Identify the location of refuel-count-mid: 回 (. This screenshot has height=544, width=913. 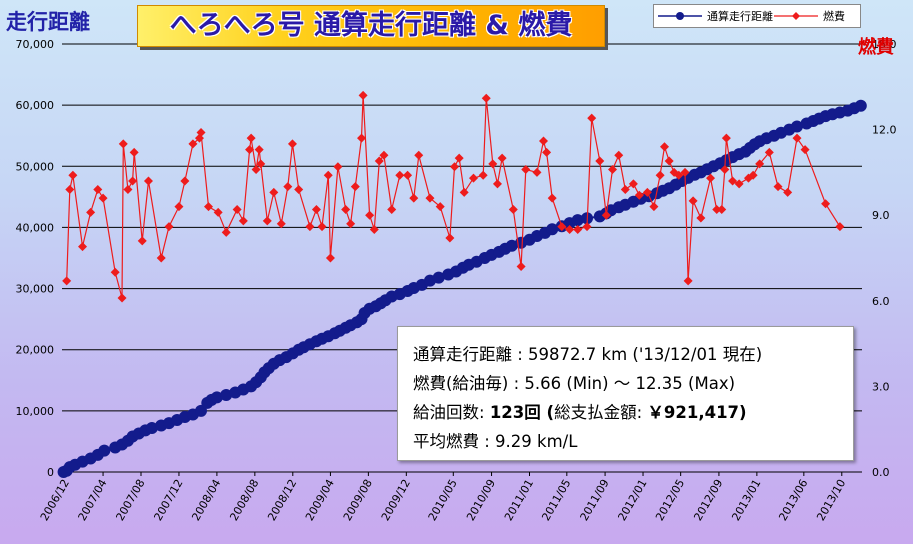
(539, 412).